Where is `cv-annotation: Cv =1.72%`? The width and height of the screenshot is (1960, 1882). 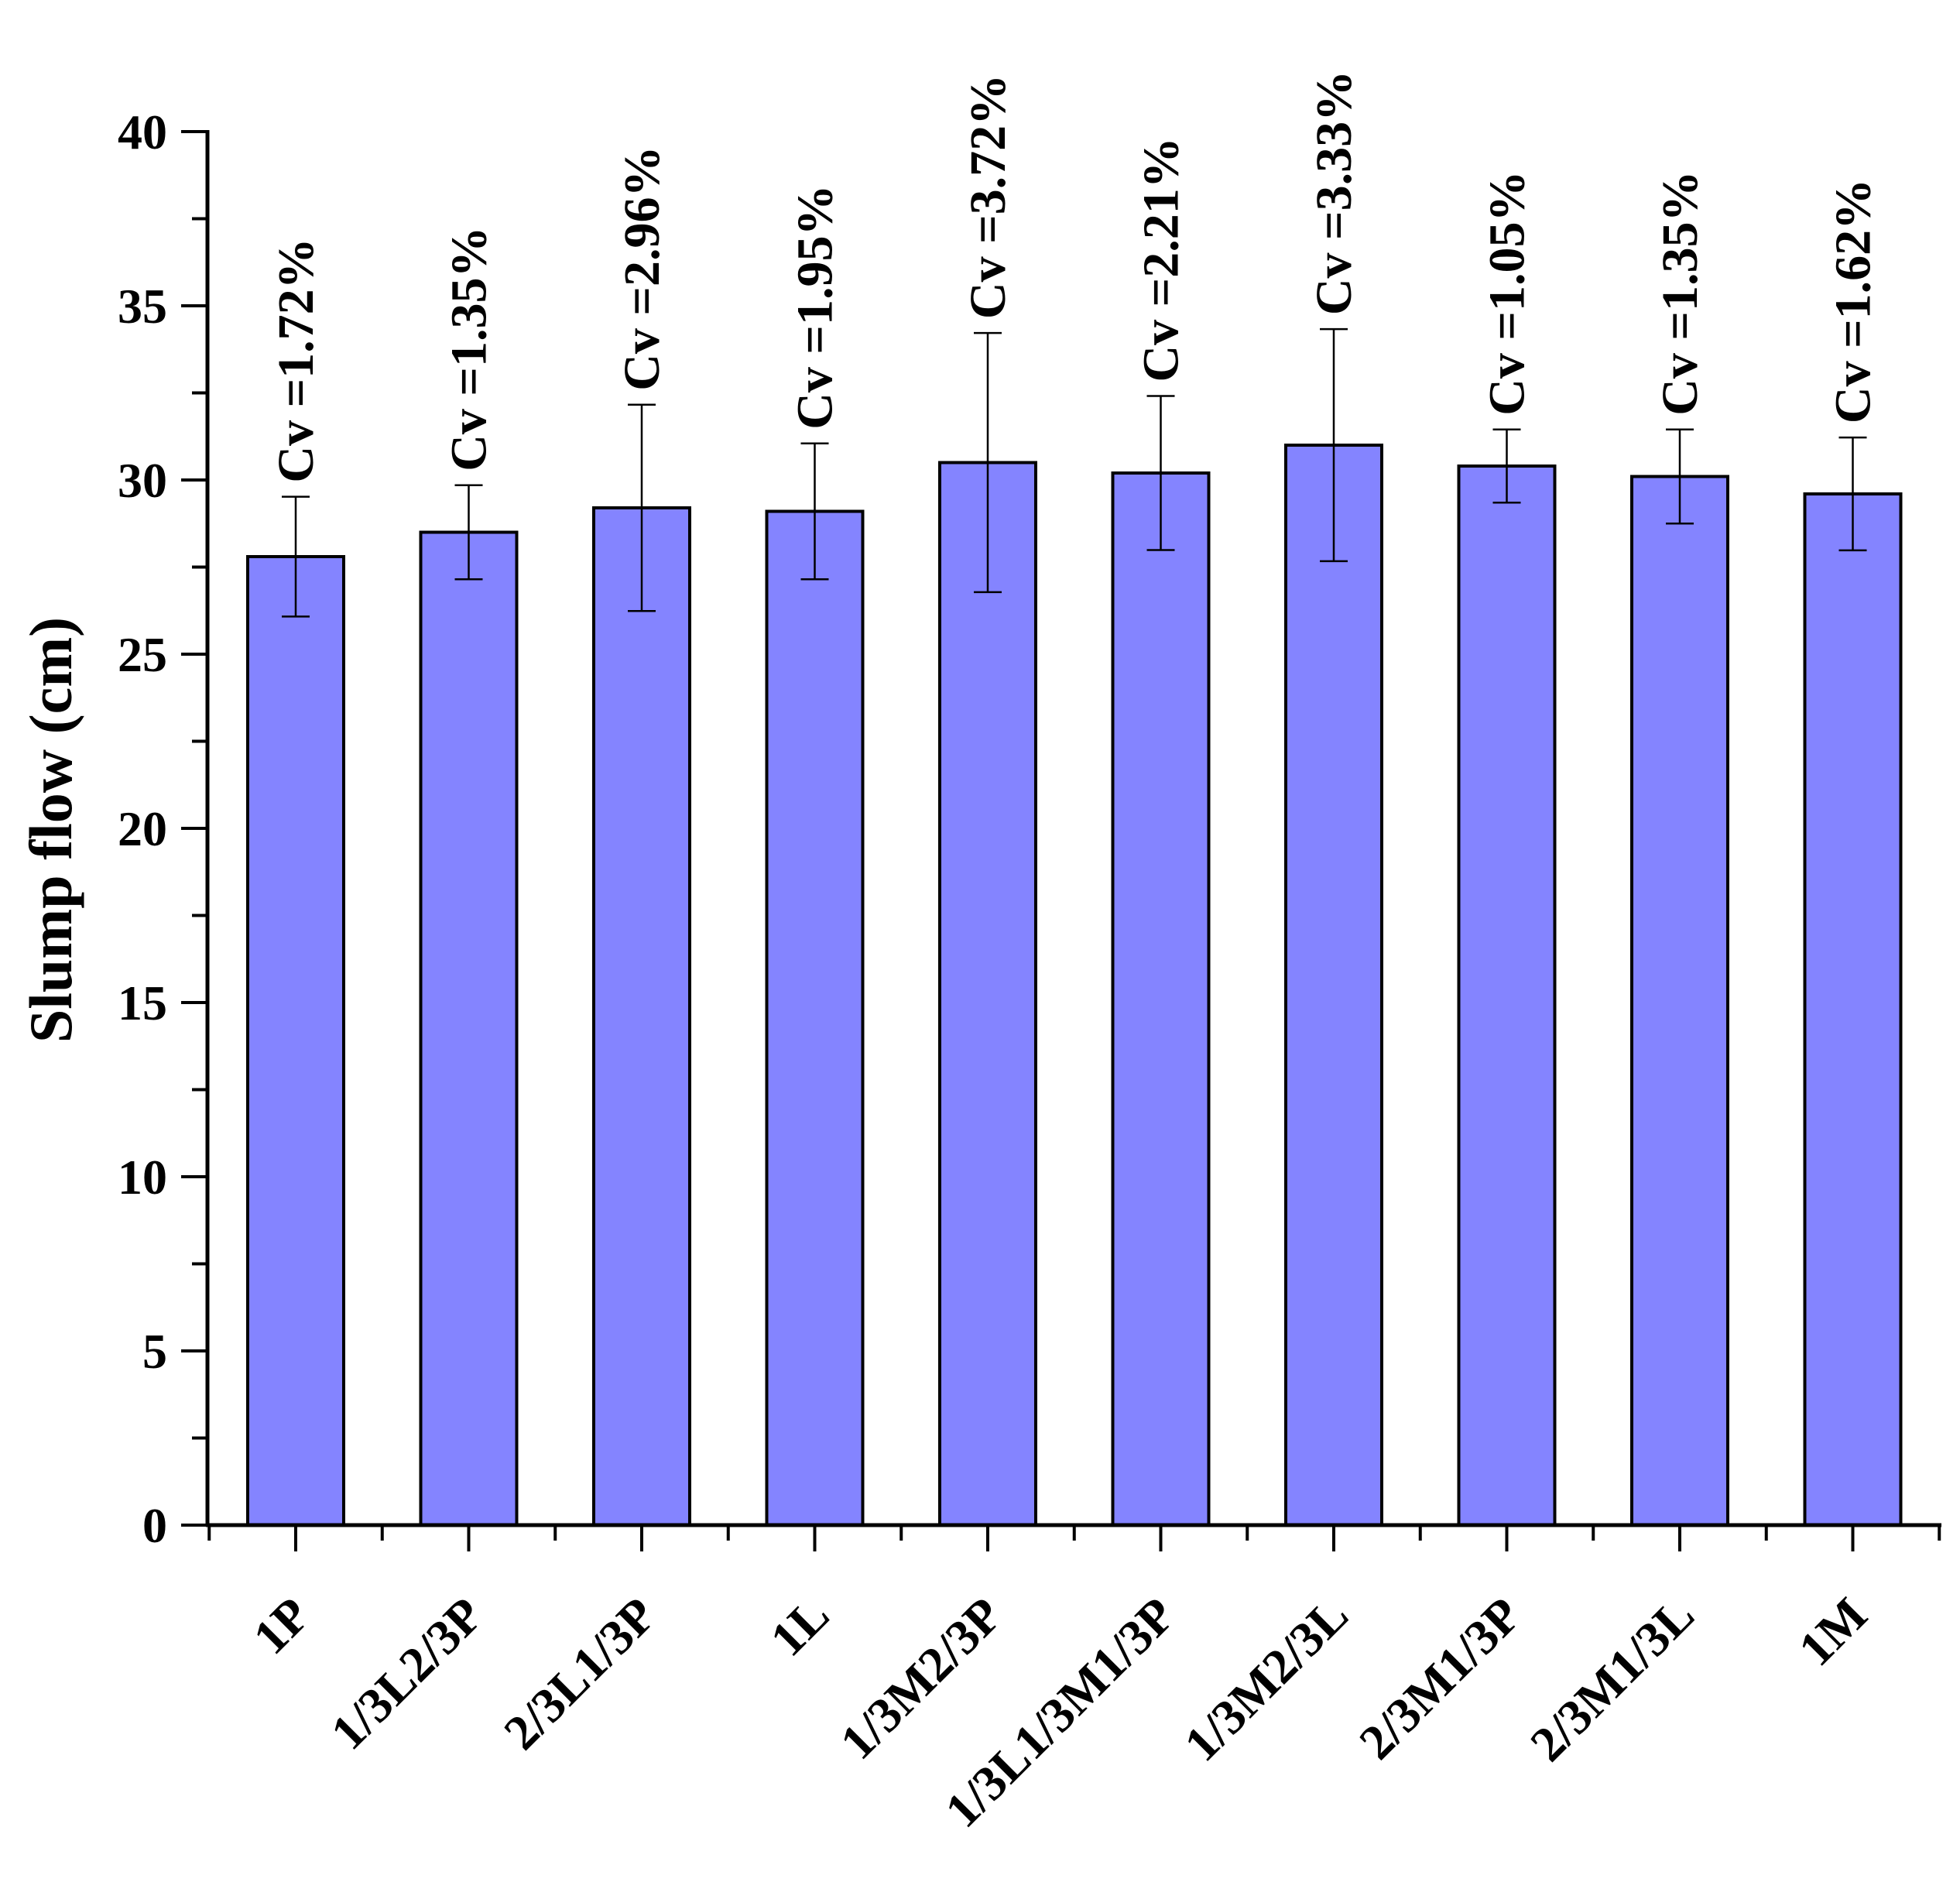 cv-annotation: Cv =1.72% is located at coordinates (296, 360).